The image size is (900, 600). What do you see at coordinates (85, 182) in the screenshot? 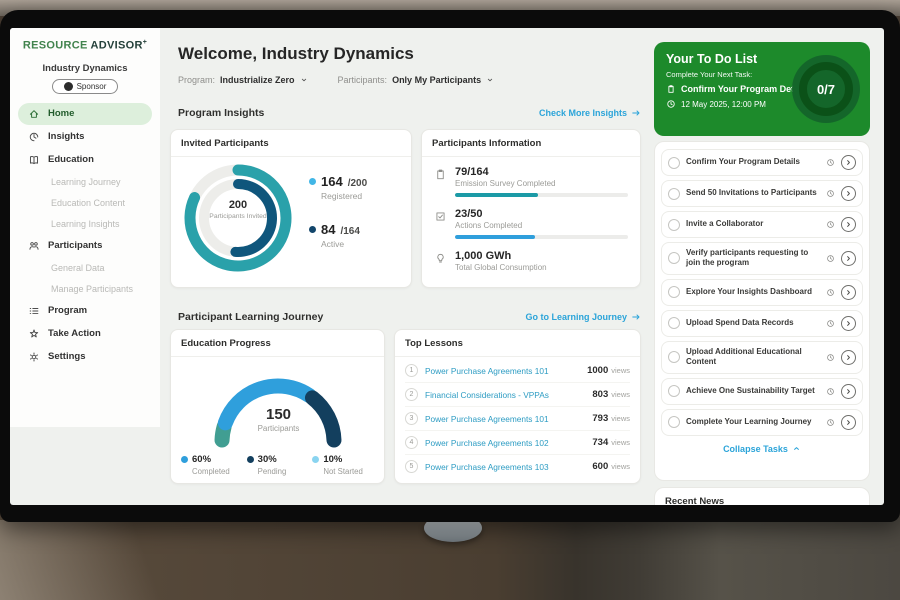
I see `sidebar-item-learning-journey: Learning Journey` at bounding box center [85, 182].